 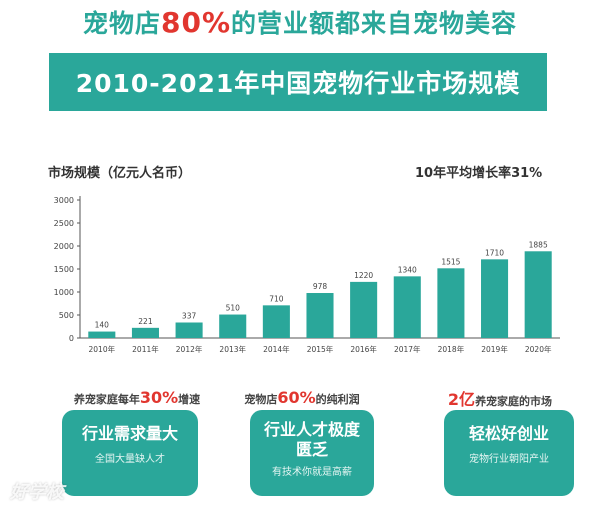 I want to click on card-startup-sub: 宠物行业朝阳产业, so click(x=509, y=459).